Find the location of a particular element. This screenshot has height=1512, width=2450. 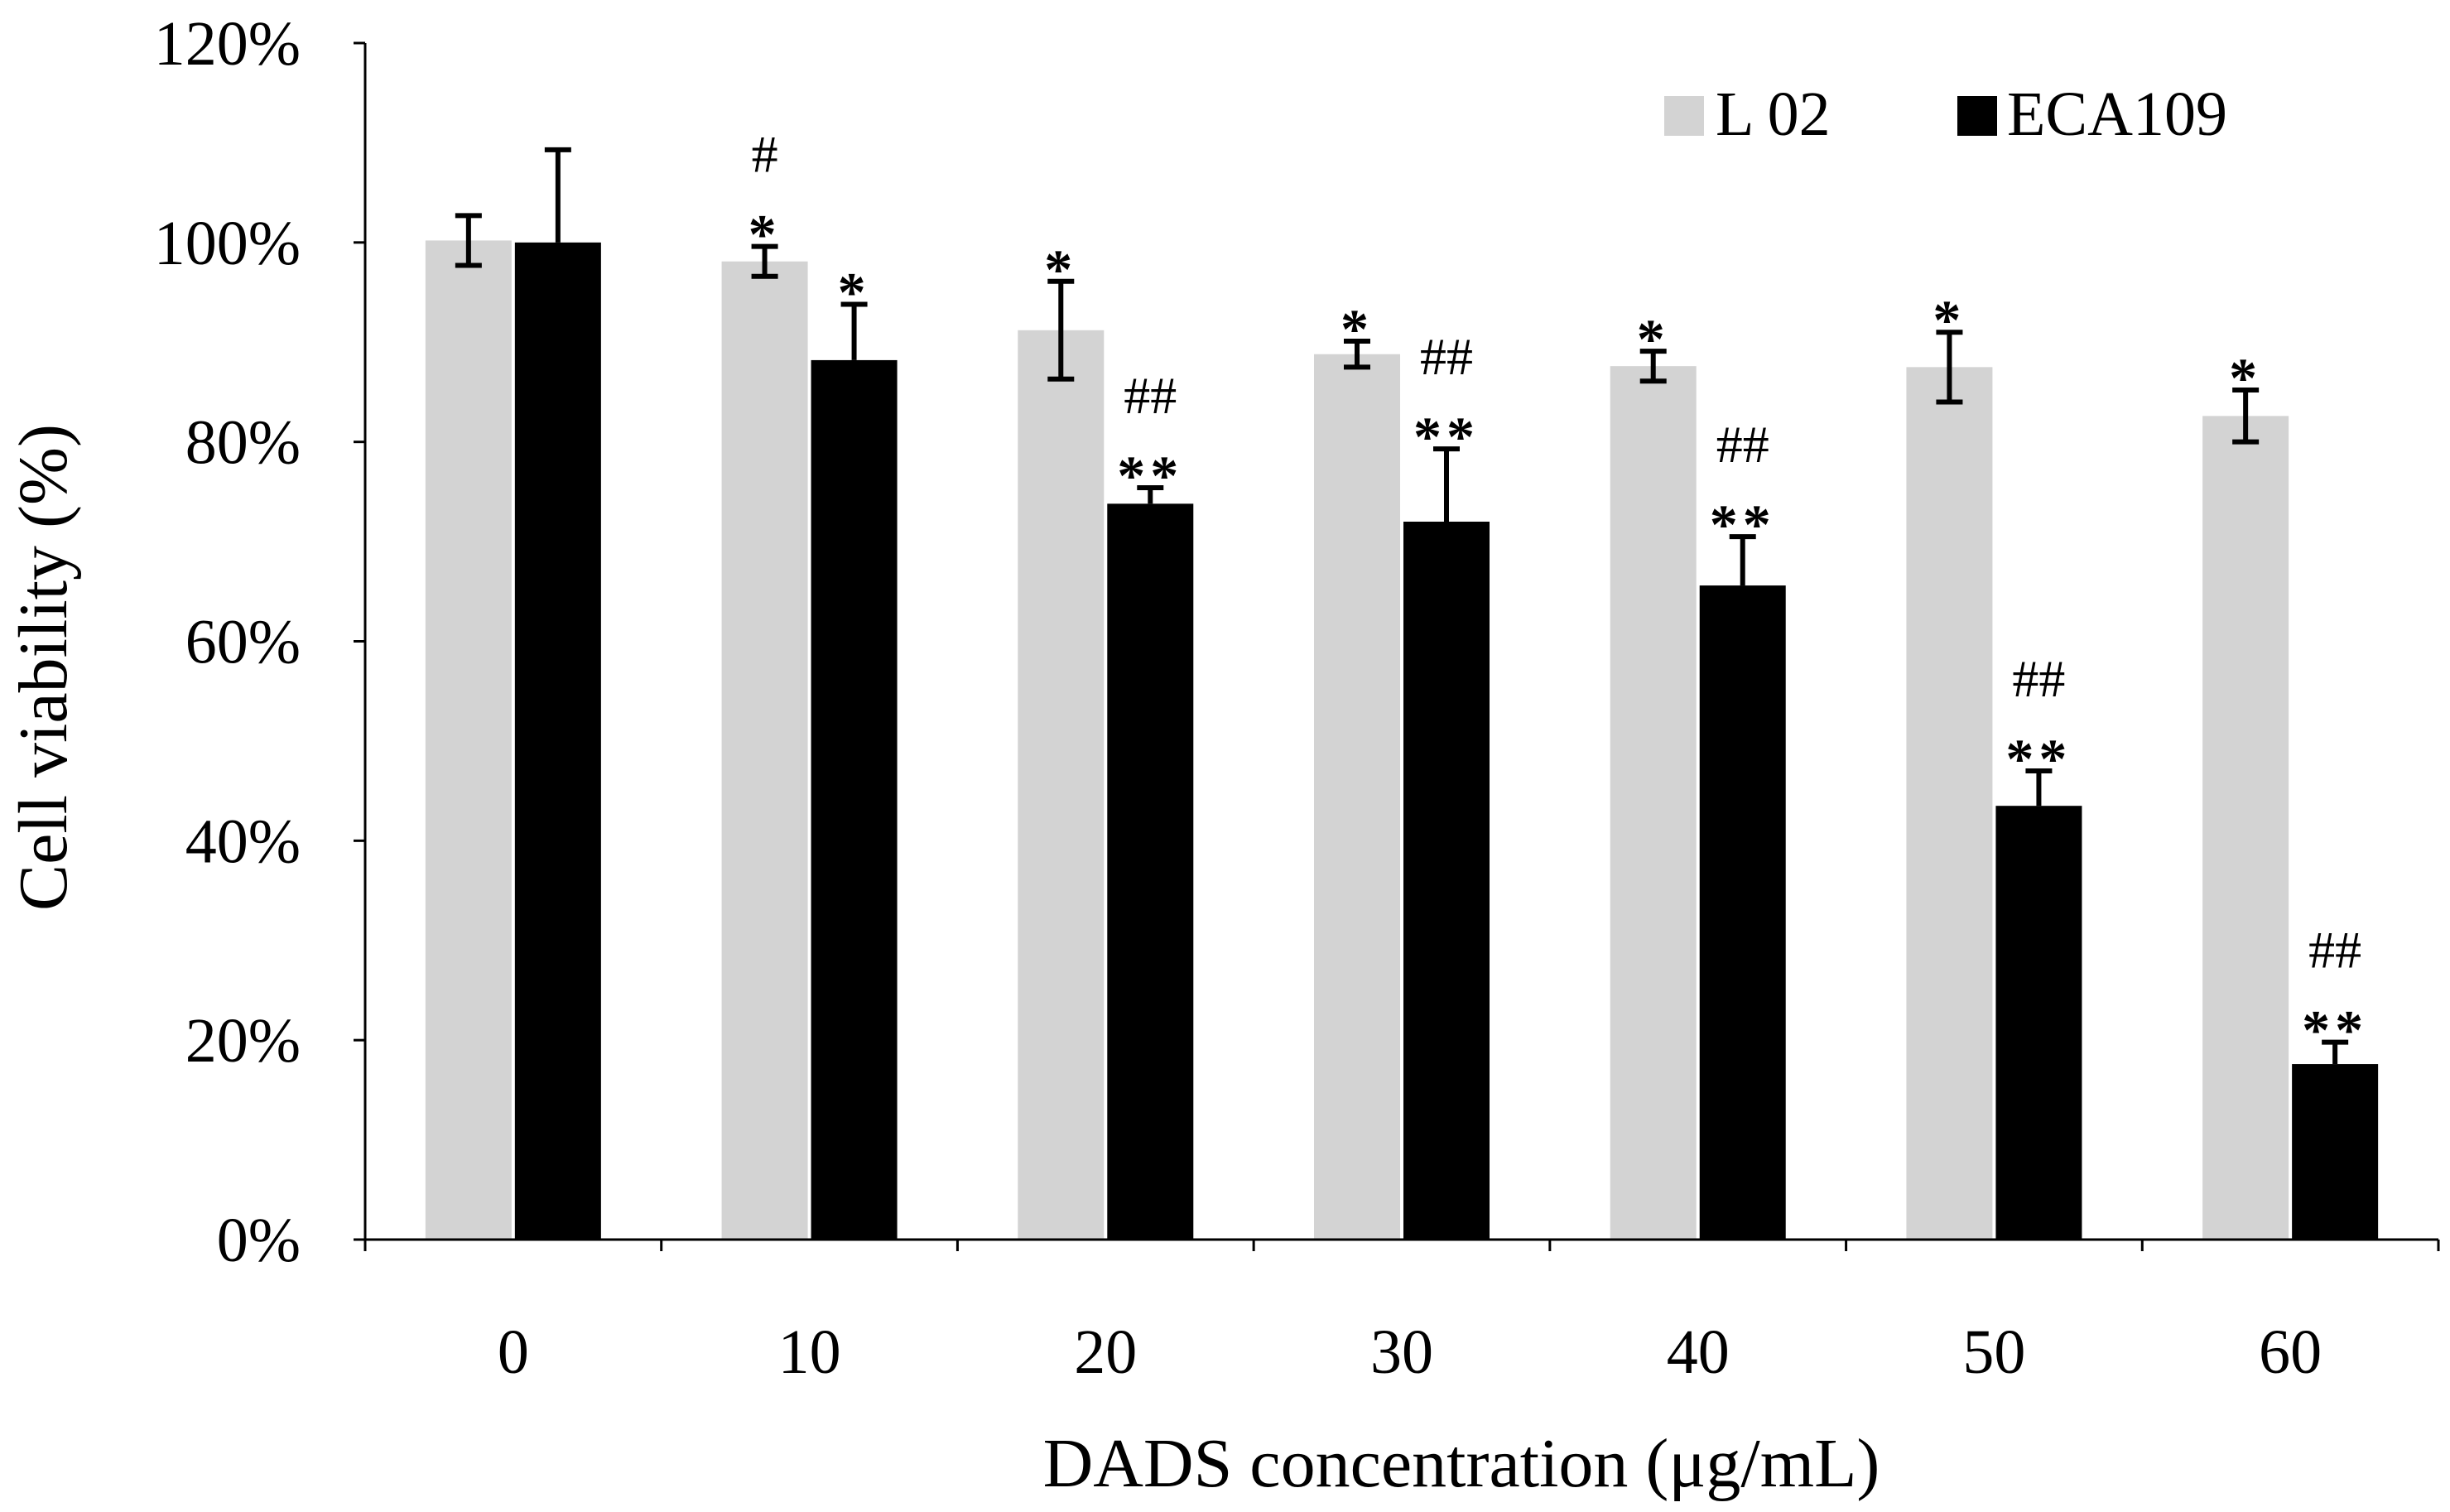

legend: L 02 ECA109 is located at coordinates (1945, 114).